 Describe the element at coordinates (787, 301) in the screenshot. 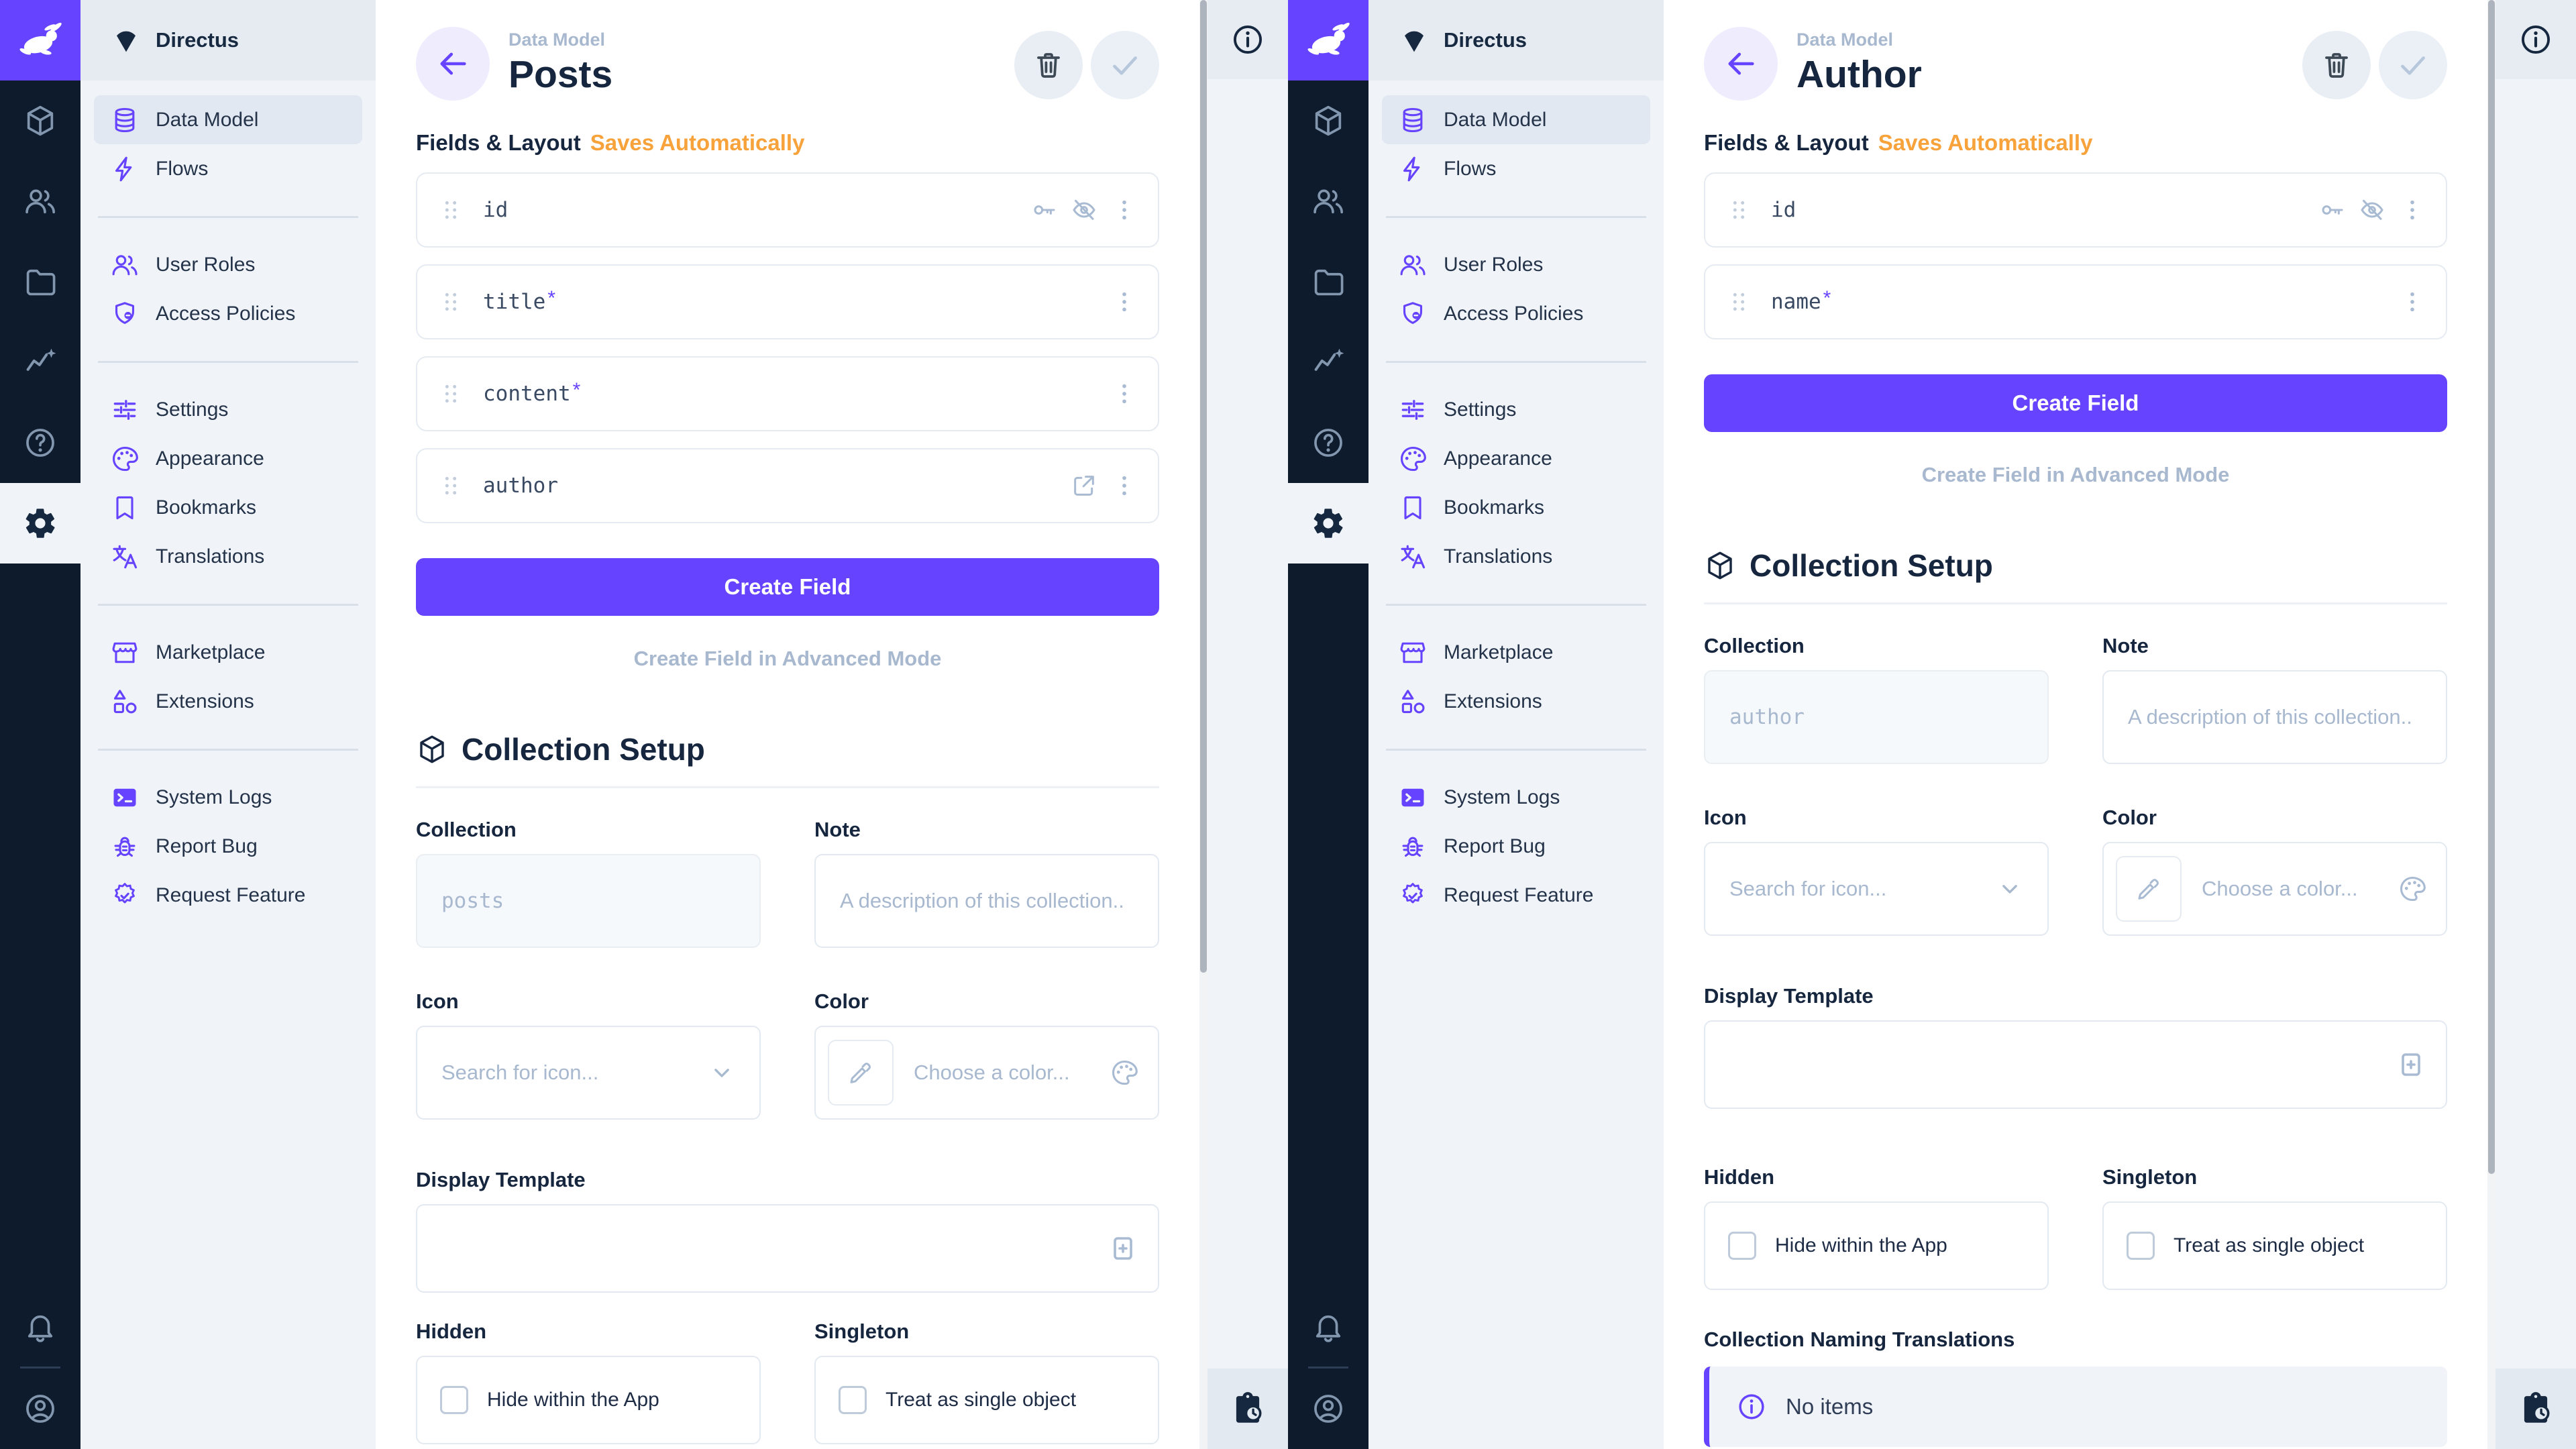

I see `field-row-title: title *` at that location.